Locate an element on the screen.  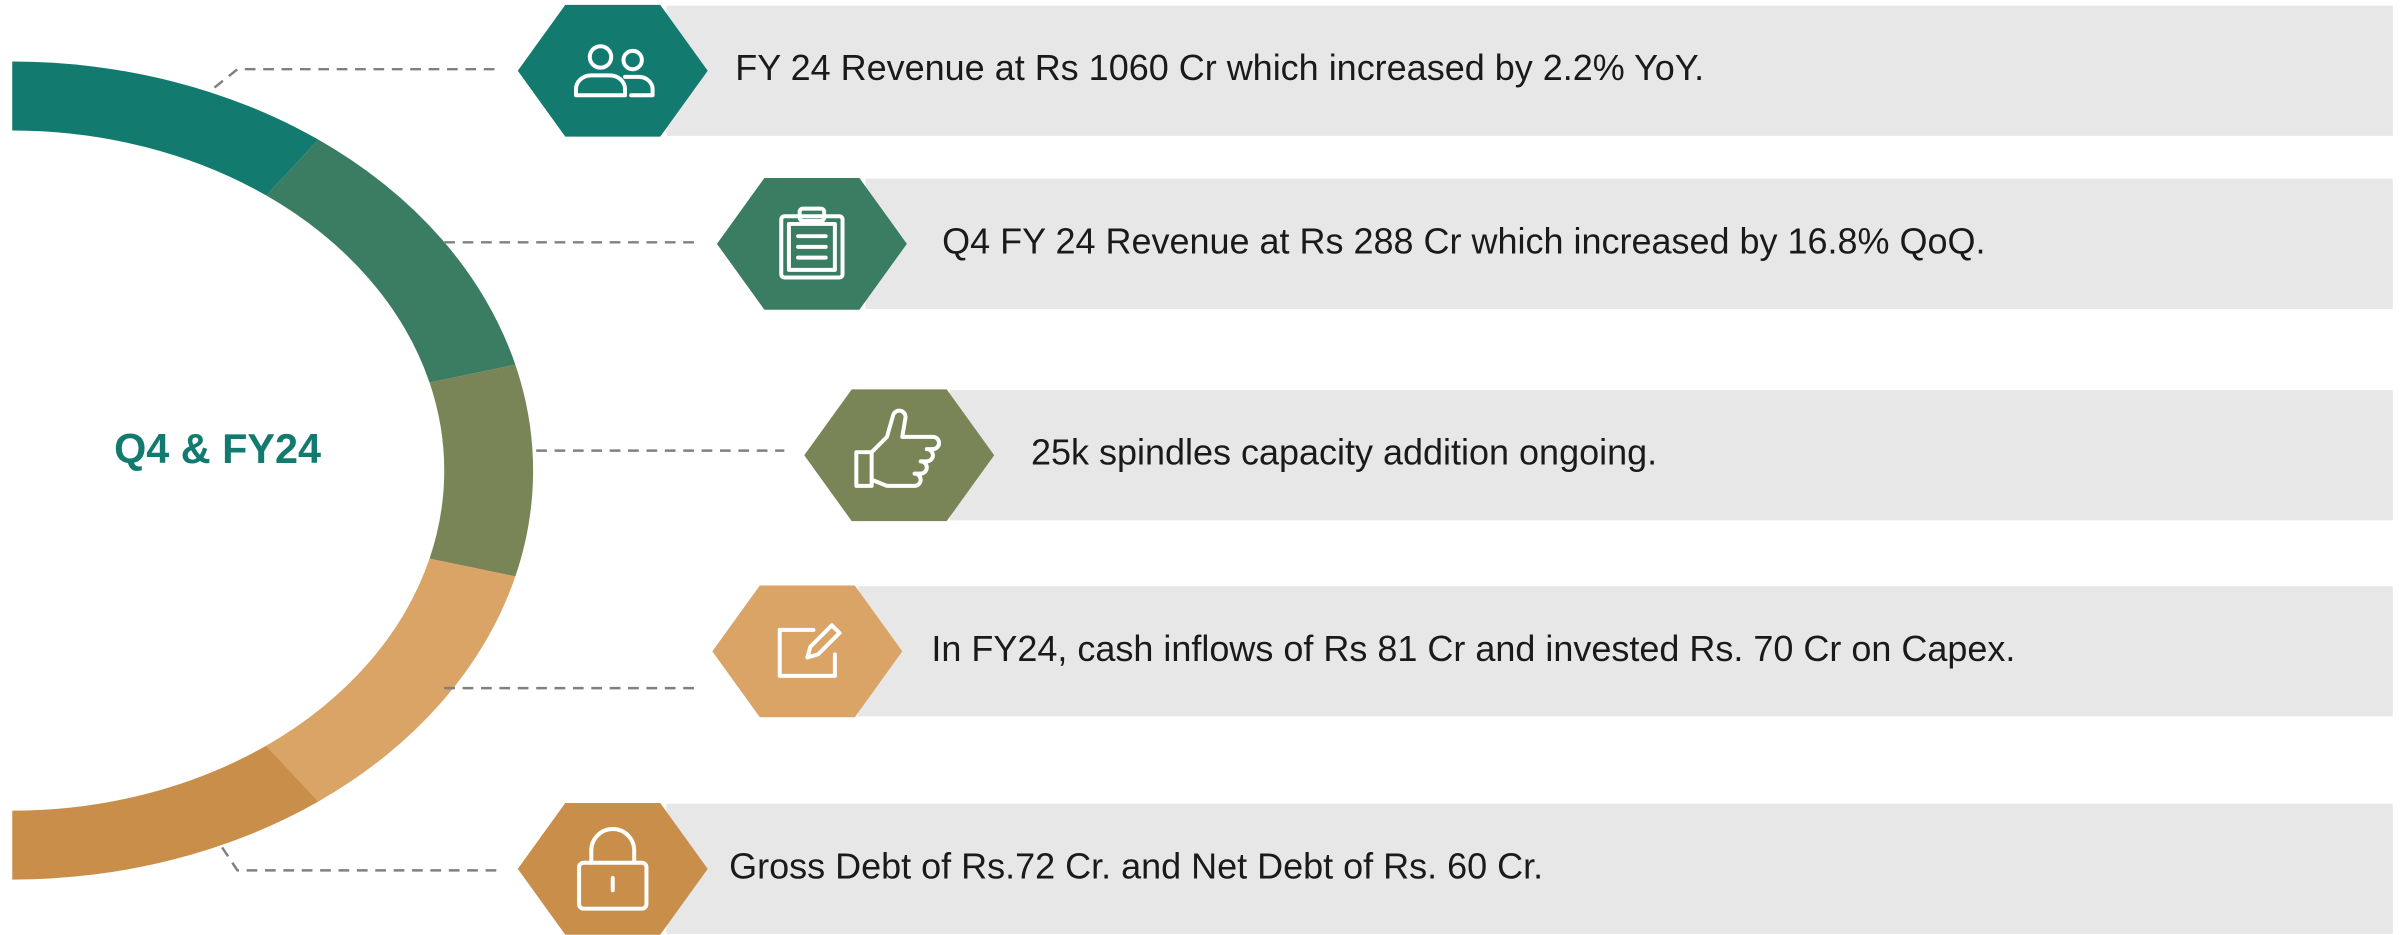
center-label: Q4 & FY24 is located at coordinates (217, 449).